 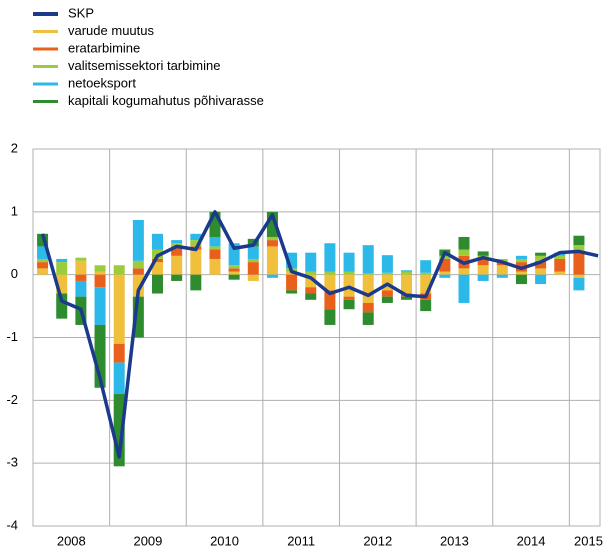 What do you see at coordinates (71, 540) in the screenshot?
I see `x-tick-label: 2008` at bounding box center [71, 540].